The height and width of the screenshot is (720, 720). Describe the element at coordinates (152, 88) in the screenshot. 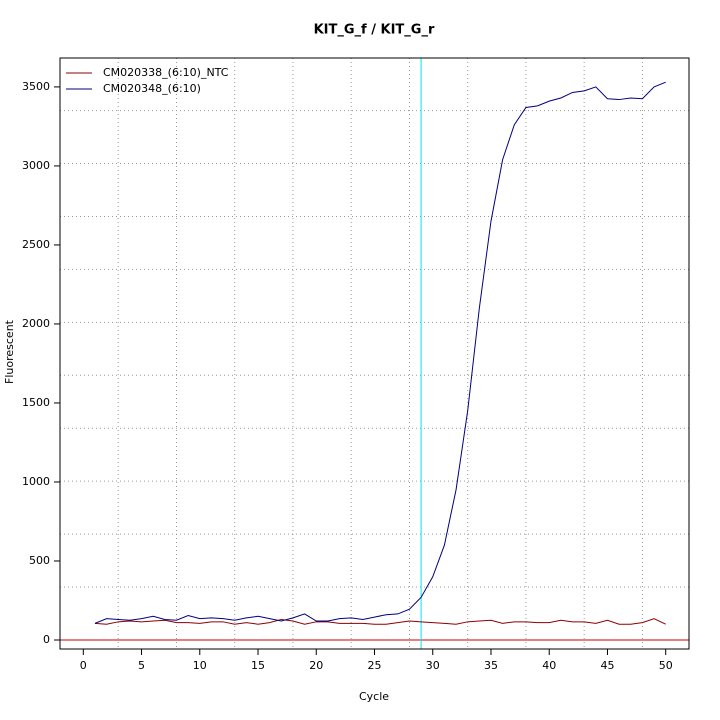

I see `legend-label: CM020348_(6:10)` at that location.